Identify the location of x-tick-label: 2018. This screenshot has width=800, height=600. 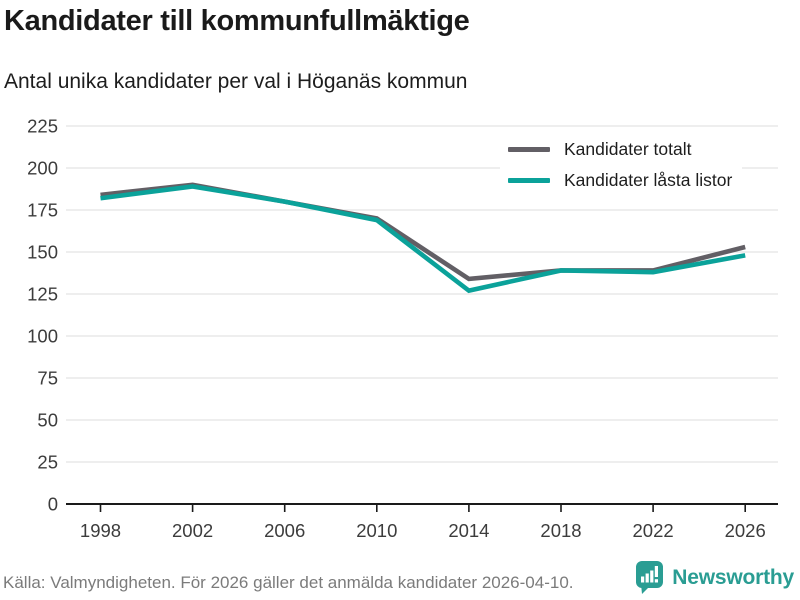
(560, 530).